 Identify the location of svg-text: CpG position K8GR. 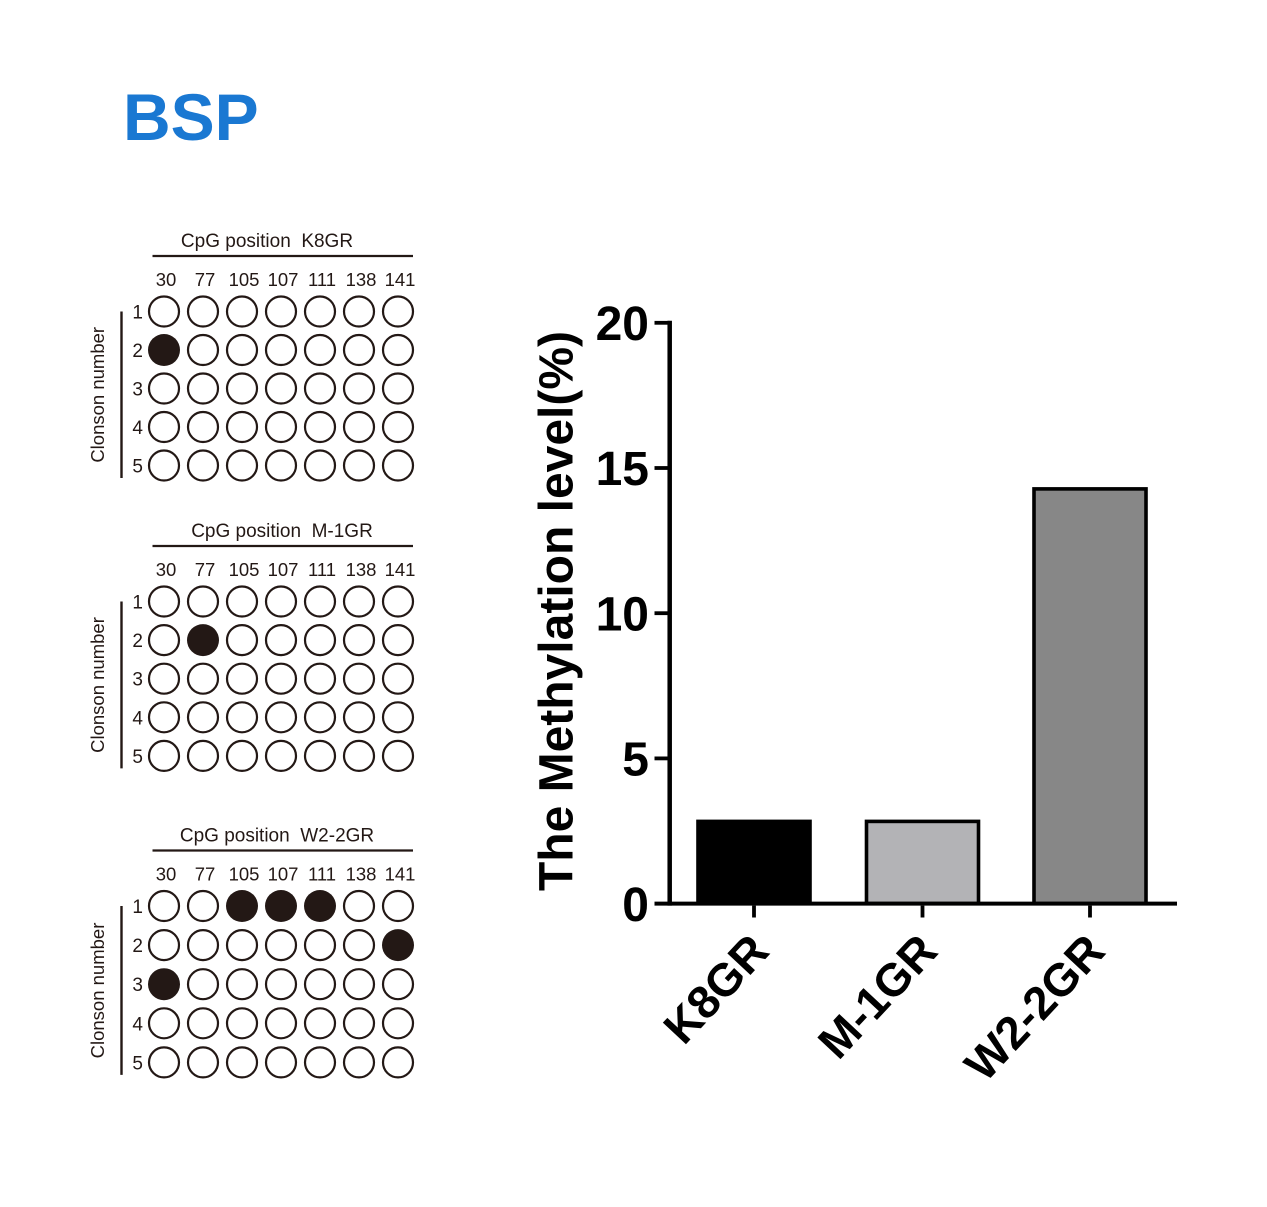
(267, 241).